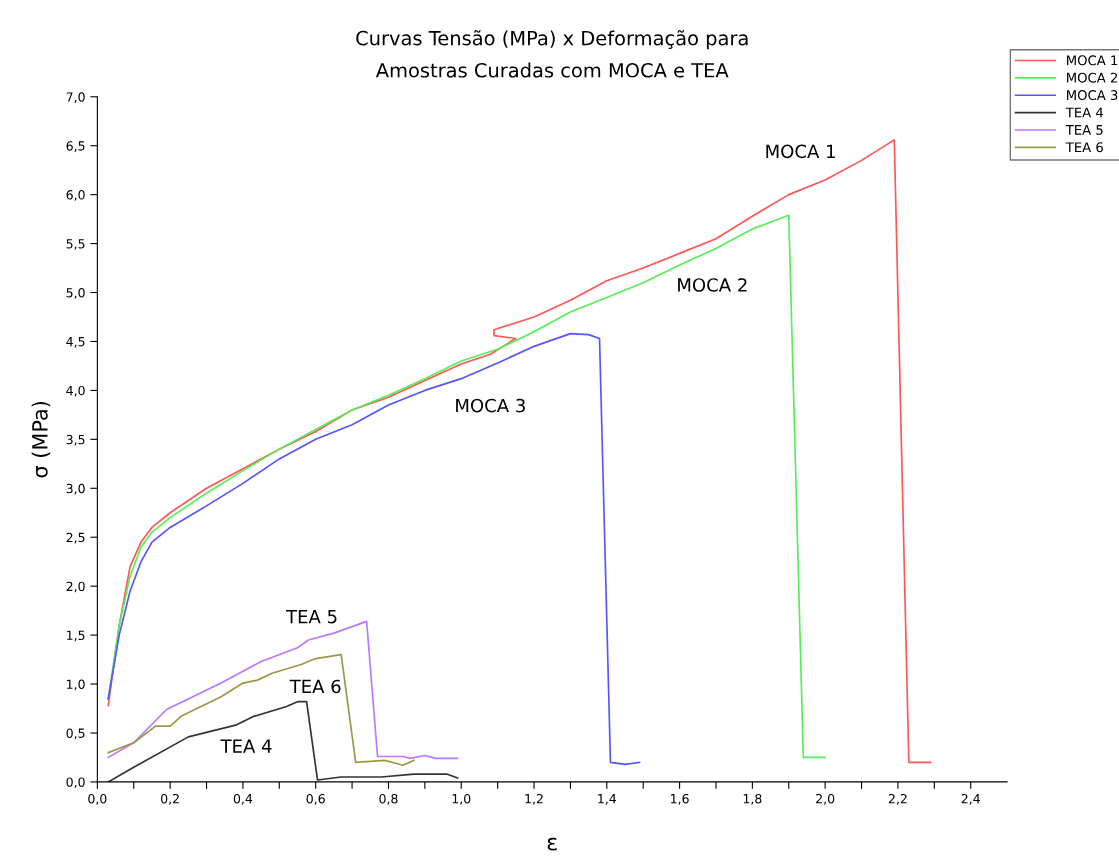 This screenshot has height=864, width=1119. I want to click on x-tick-label: 1,0, so click(461, 799).